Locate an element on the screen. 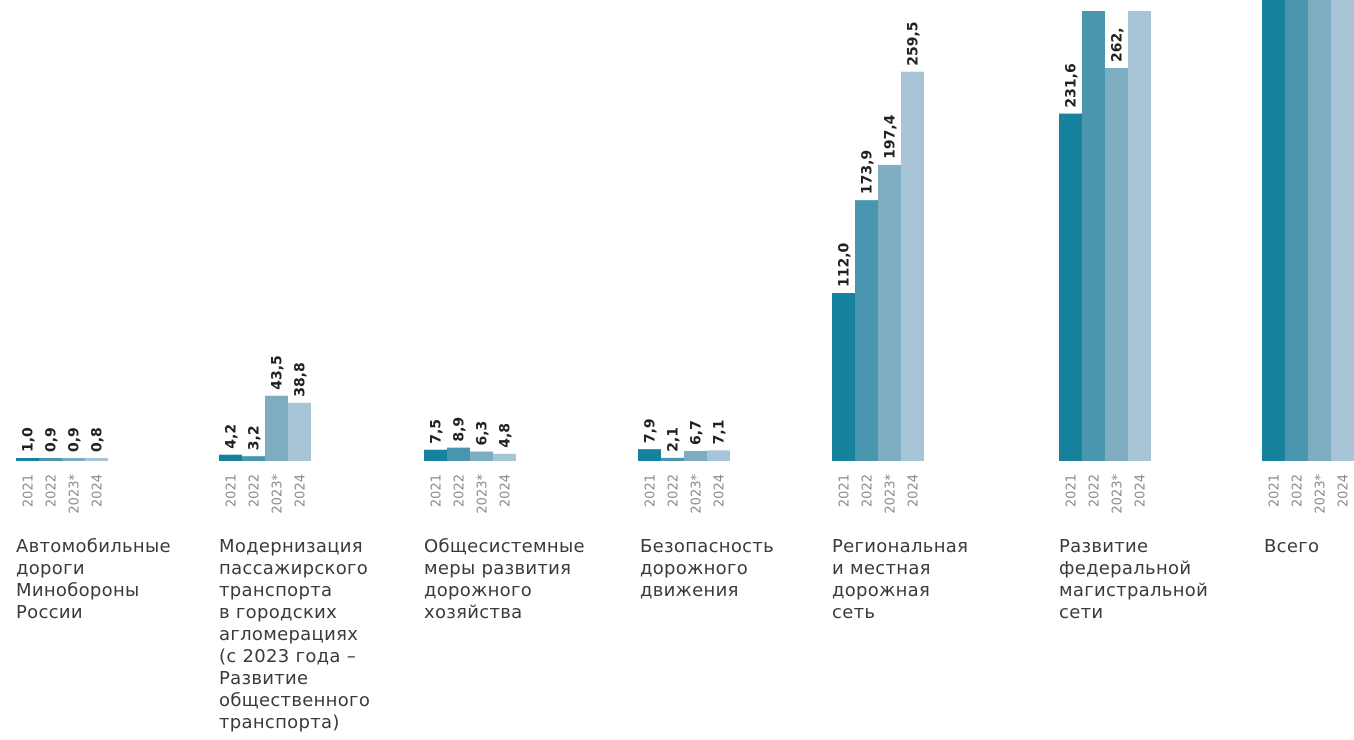 This screenshot has width=1354, height=740. year-tick-6-1: 2022 is located at coordinates (1298, 490).